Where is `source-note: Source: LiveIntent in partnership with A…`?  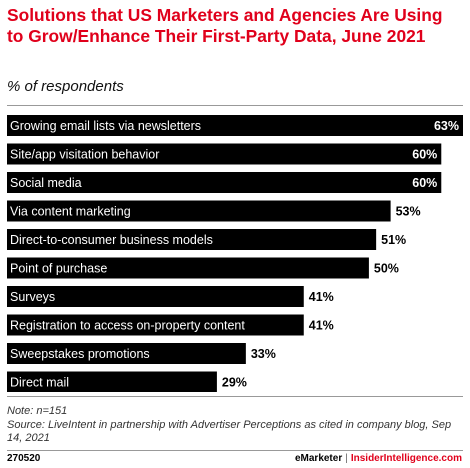 source-note: Source: LiveIntent in partnership with A… is located at coordinates (229, 431).